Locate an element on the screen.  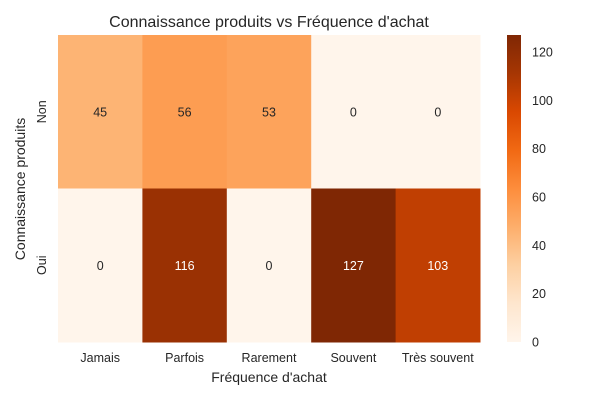
x-tick-label: Souvent is located at coordinates (353, 358).